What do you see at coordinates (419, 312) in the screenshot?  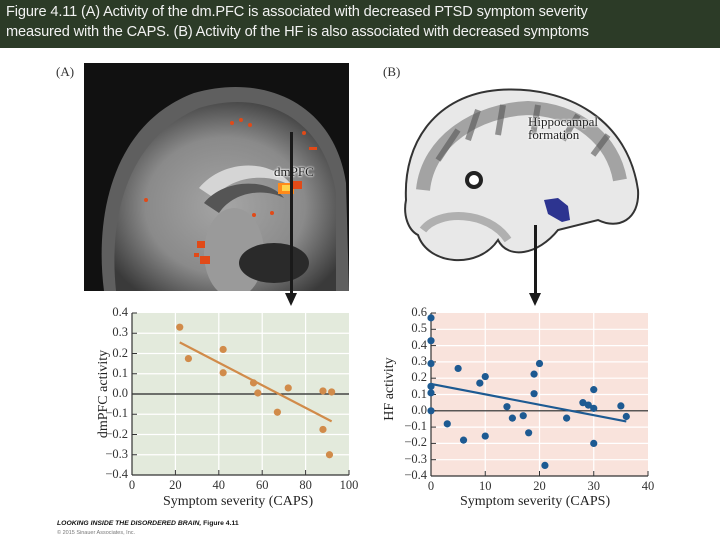 I see `y-tick-label: 0.6` at bounding box center [419, 312].